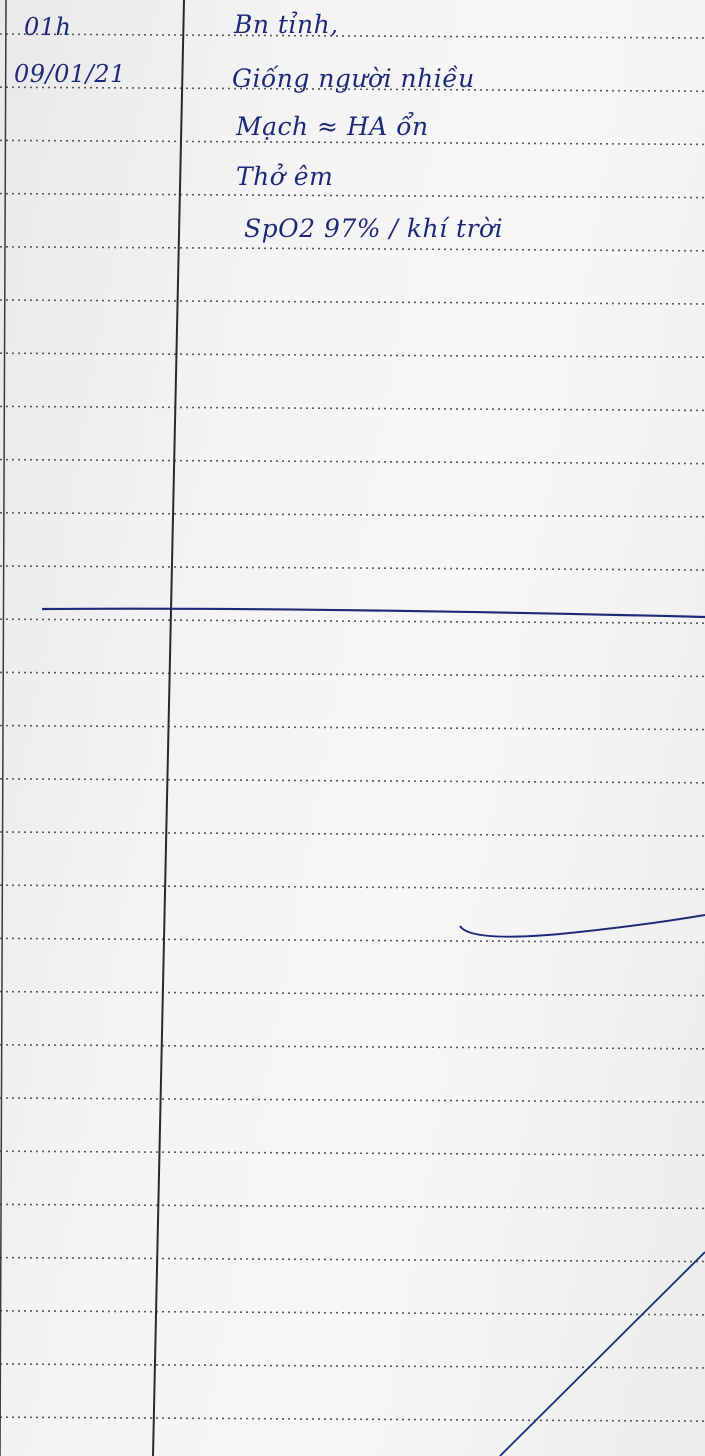 The image size is (705, 1456). What do you see at coordinates (48, 27) in the screenshot?
I see `entry-time: 01h` at bounding box center [48, 27].